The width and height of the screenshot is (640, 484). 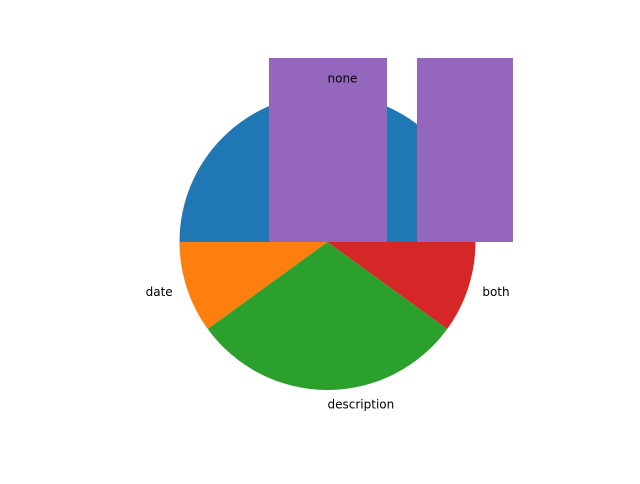 What do you see at coordinates (159, 292) in the screenshot?
I see `slice-label-date: date` at bounding box center [159, 292].